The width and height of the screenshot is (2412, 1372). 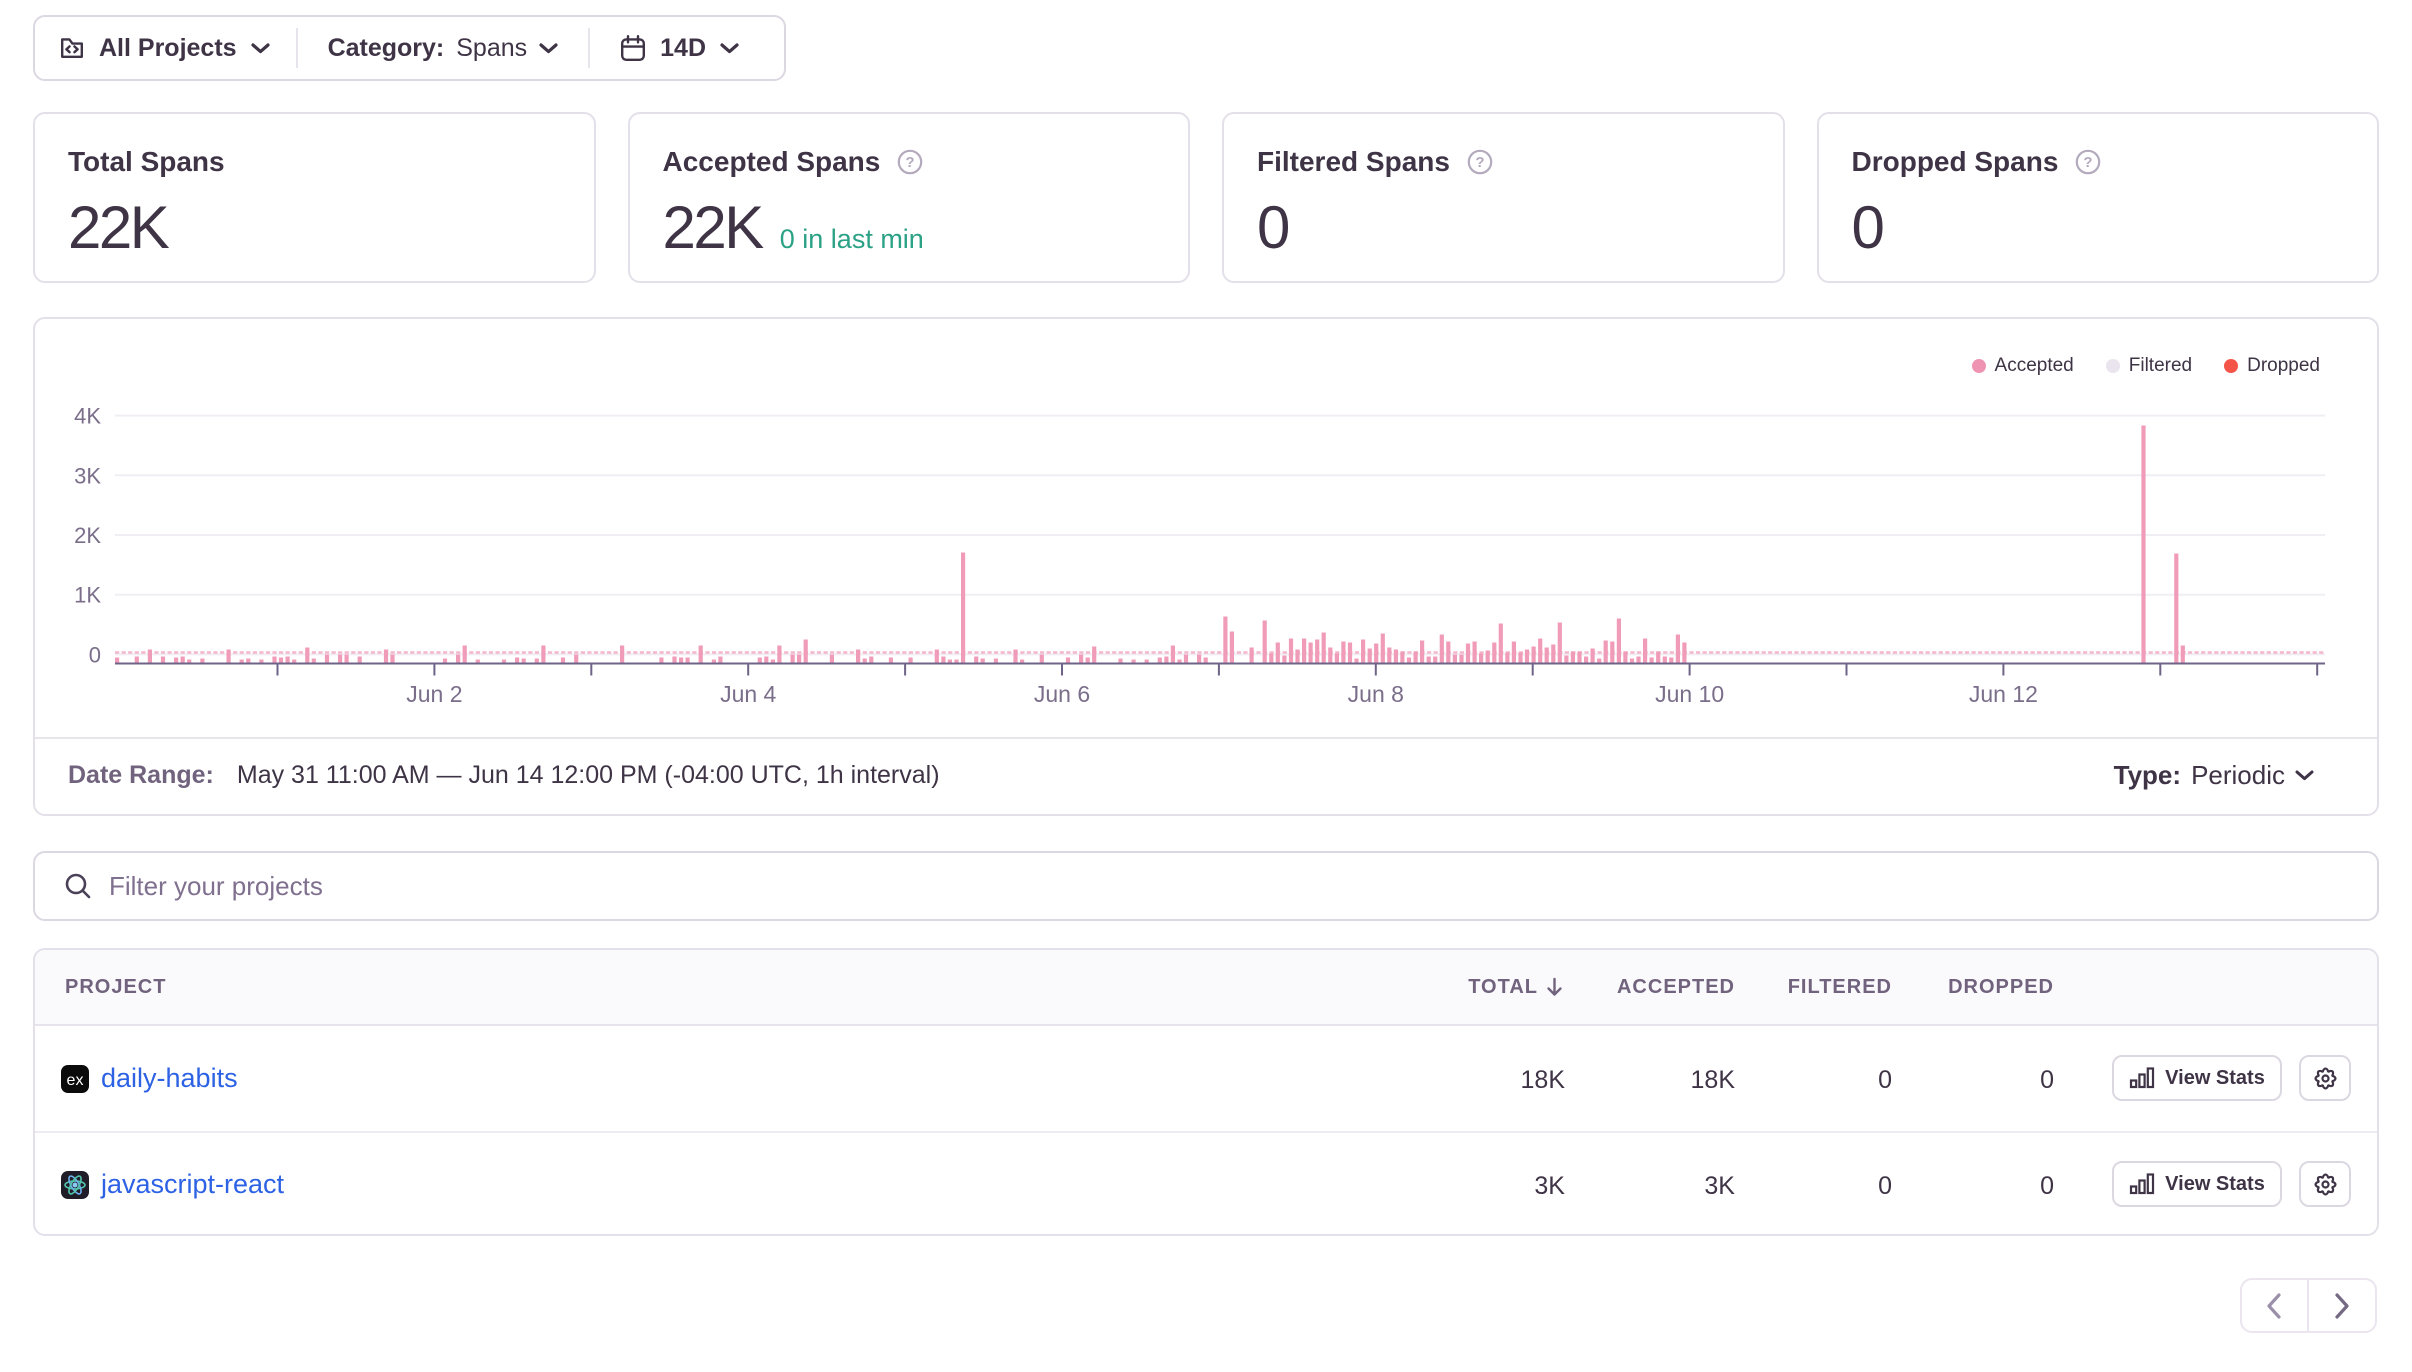 What do you see at coordinates (748, 694) in the screenshot?
I see `svg-text: Jun 4` at bounding box center [748, 694].